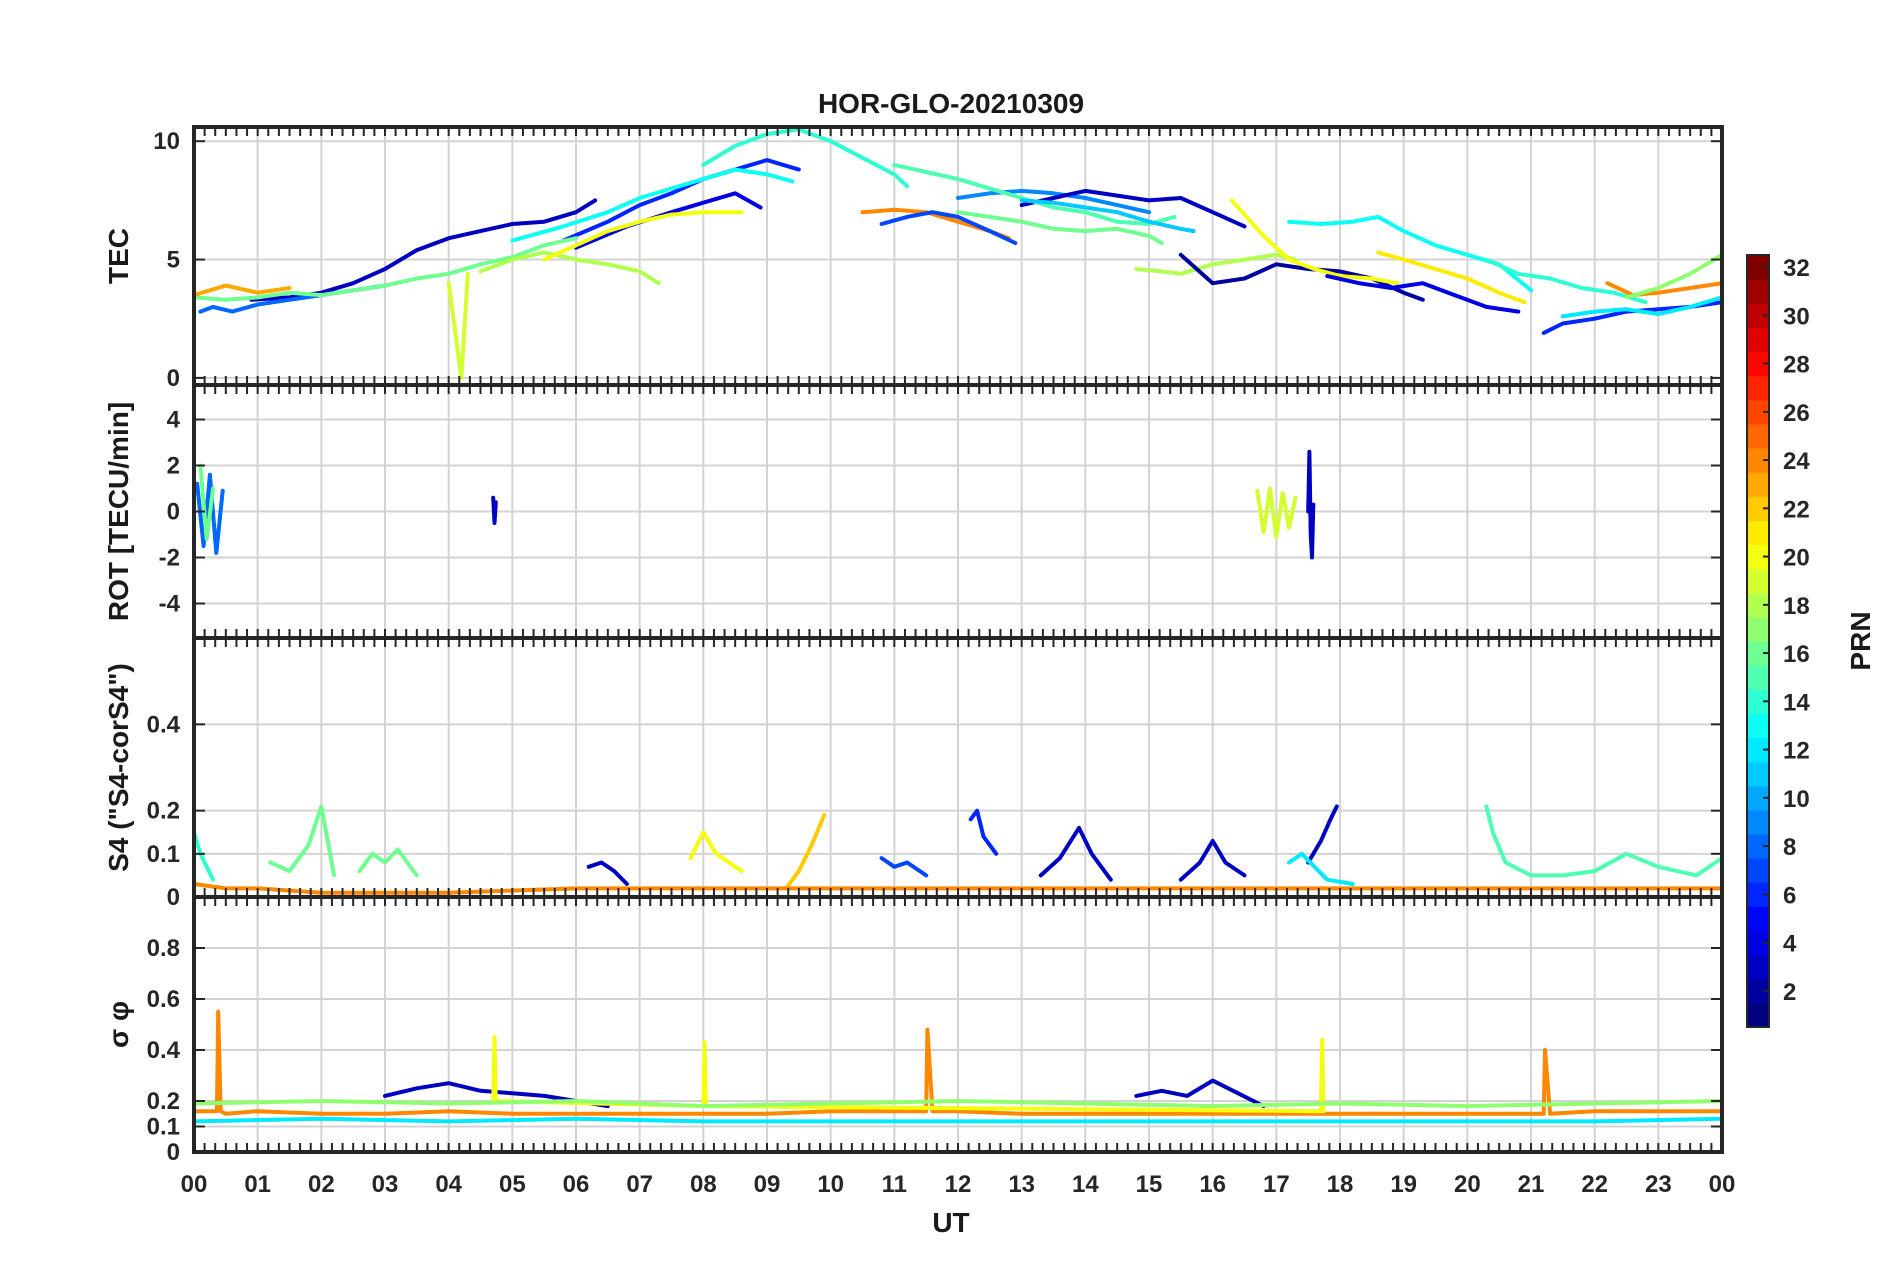  Describe the element at coordinates (639, 1184) in the screenshot. I see `x-tick-label: 07` at that location.